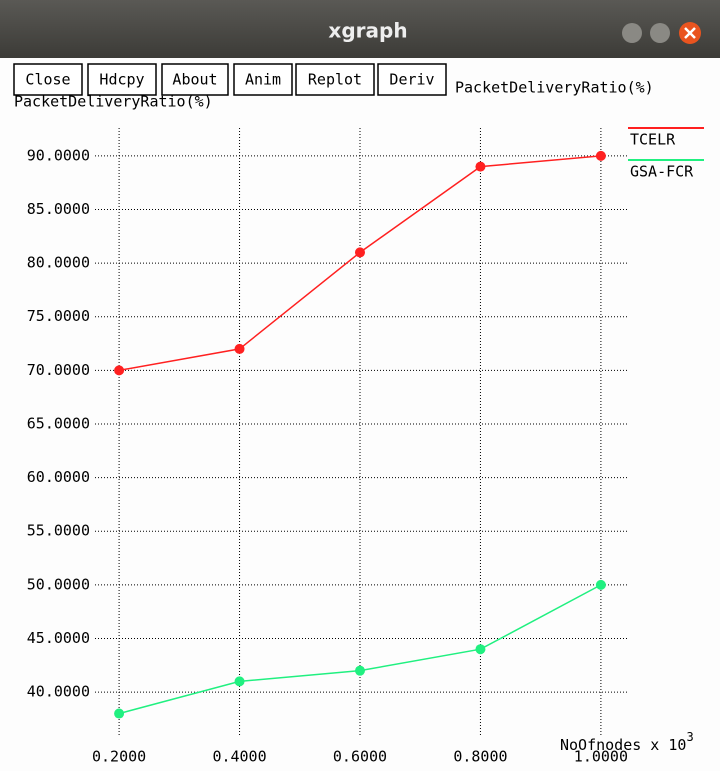 Image resolution: width=720 pixels, height=771 pixels. Describe the element at coordinates (689, 737) in the screenshot. I see `x-axis-label-exponent: 3` at that location.